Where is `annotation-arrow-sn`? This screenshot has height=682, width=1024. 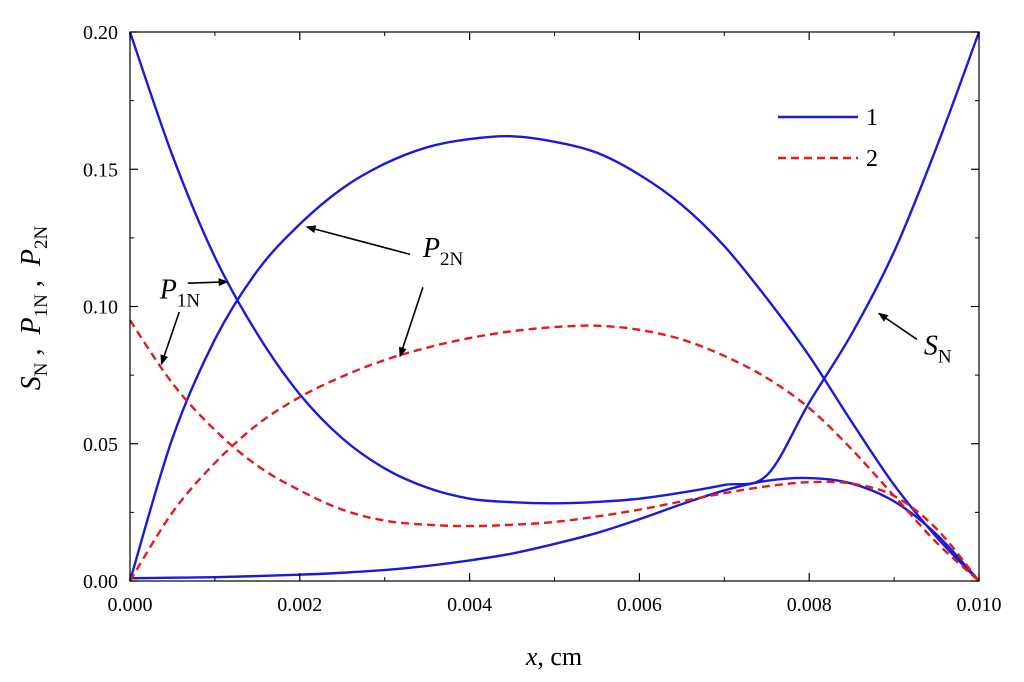
annotation-arrow-sn is located at coordinates (897, 326).